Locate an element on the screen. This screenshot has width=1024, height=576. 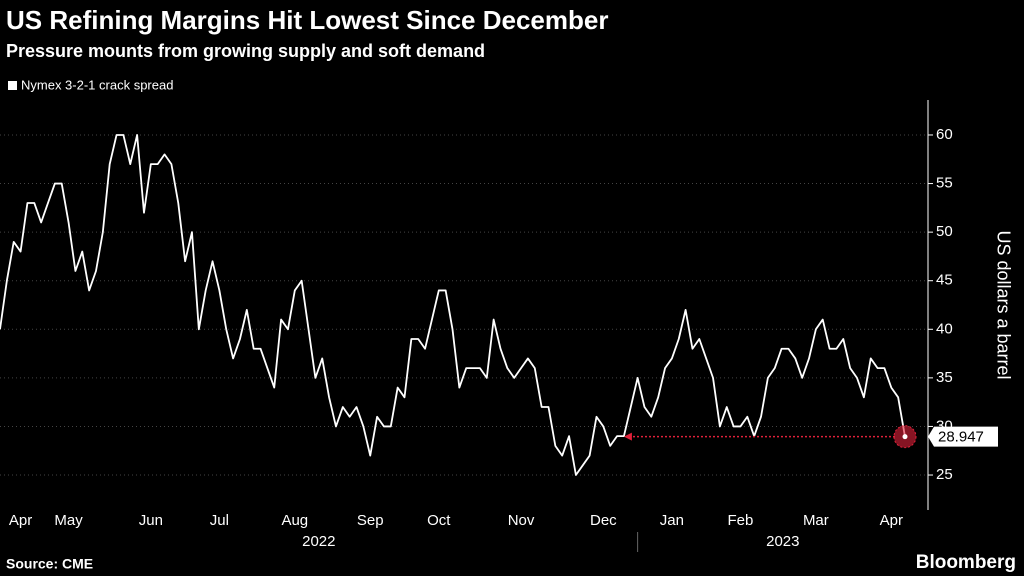
y-tick-label: 50 is located at coordinates (944, 231).